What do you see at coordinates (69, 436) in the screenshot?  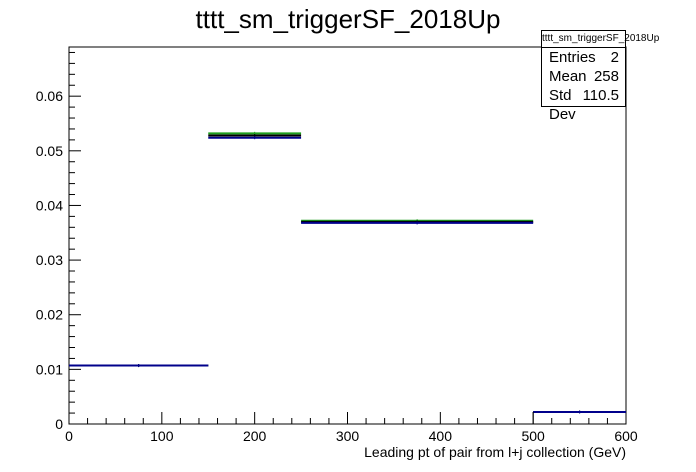 I see `x-tick-label: 0` at bounding box center [69, 436].